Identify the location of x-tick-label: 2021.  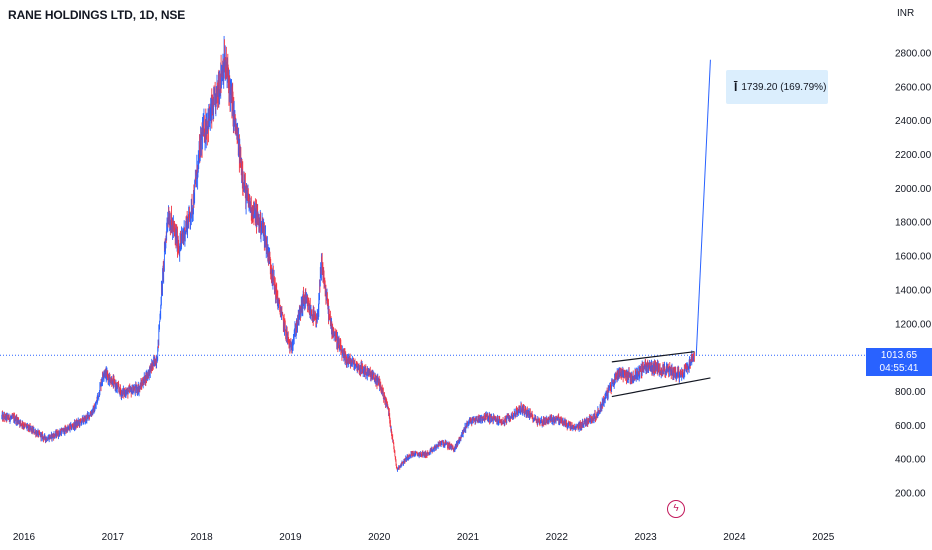
(468, 537).